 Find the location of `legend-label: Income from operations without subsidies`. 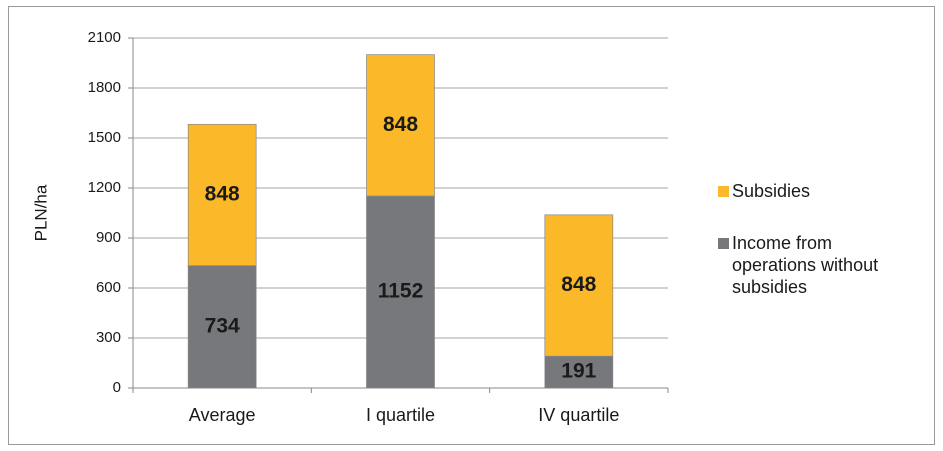

legend-label: Income from operations without subsidies is located at coordinates (805, 265).